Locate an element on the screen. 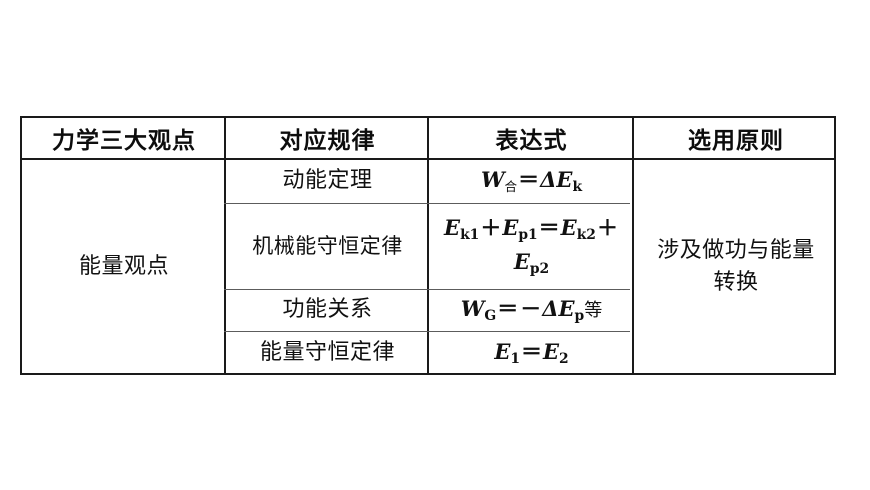 Image resolution: width=870 pixels, height=490 pixels. subscript-he: 合 is located at coordinates (511, 186).